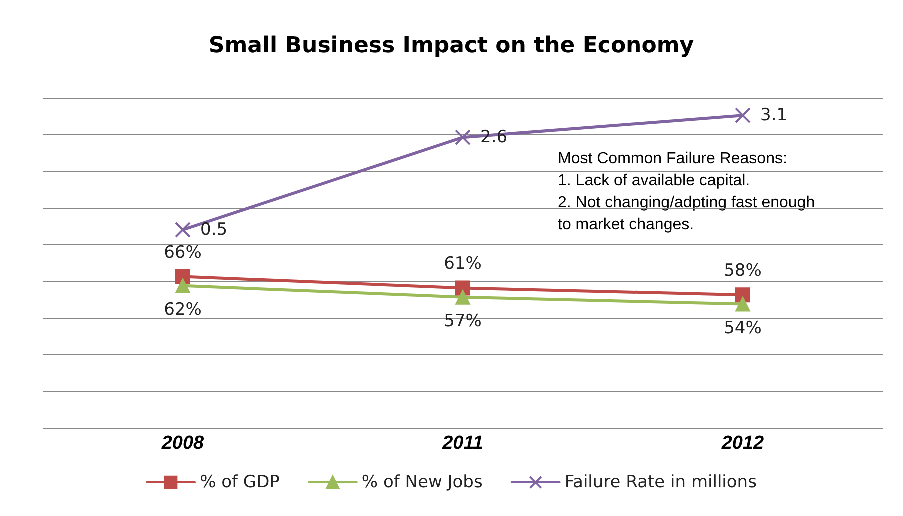  What do you see at coordinates (182, 443) in the screenshot?
I see `x-tick-label: 2008` at bounding box center [182, 443].